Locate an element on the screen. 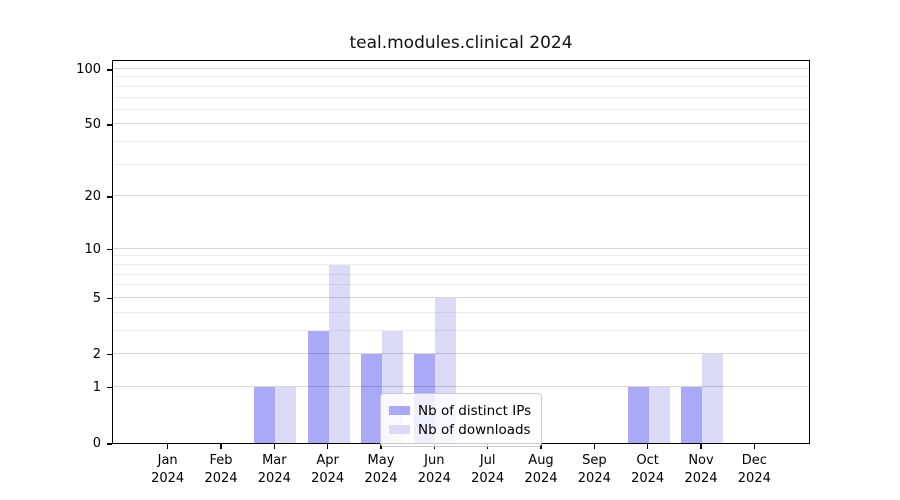  x-tick-mark-aug is located at coordinates (541, 446).